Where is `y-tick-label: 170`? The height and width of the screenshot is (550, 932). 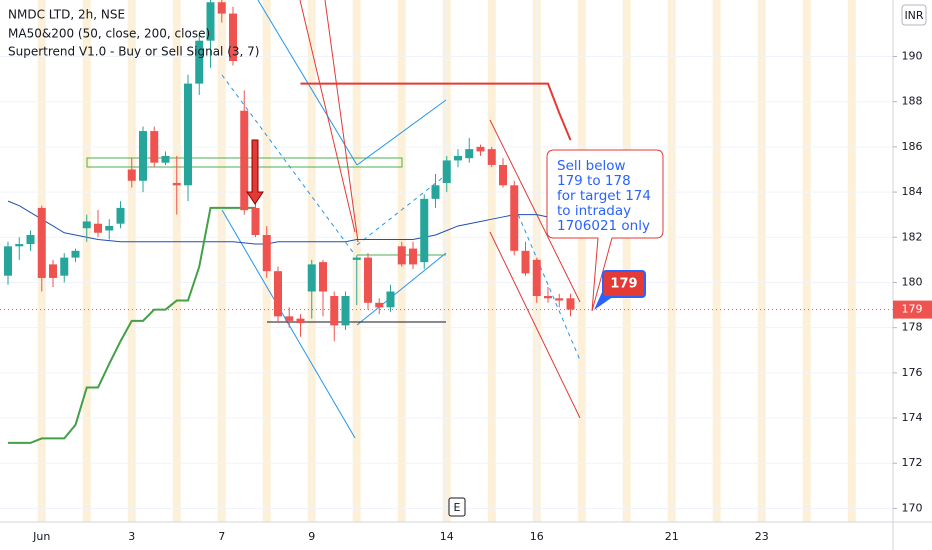 y-tick-label: 170 is located at coordinates (912, 507).